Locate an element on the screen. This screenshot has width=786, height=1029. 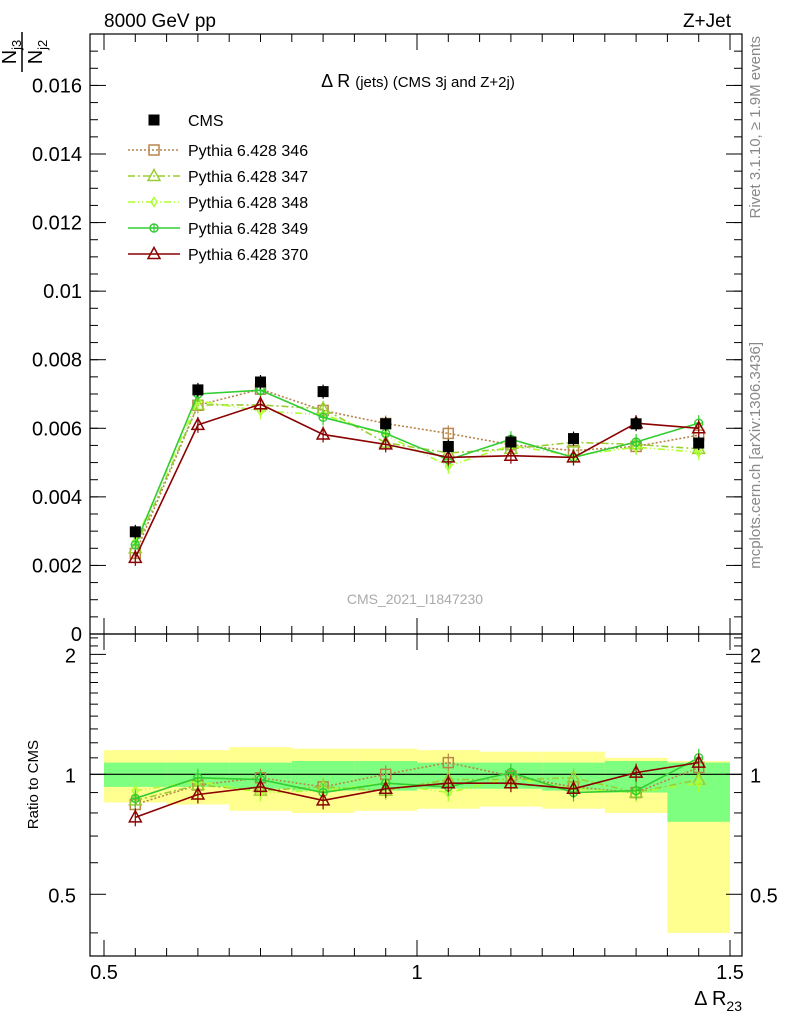
header-left: 8000 GeV pp is located at coordinates (160, 21).